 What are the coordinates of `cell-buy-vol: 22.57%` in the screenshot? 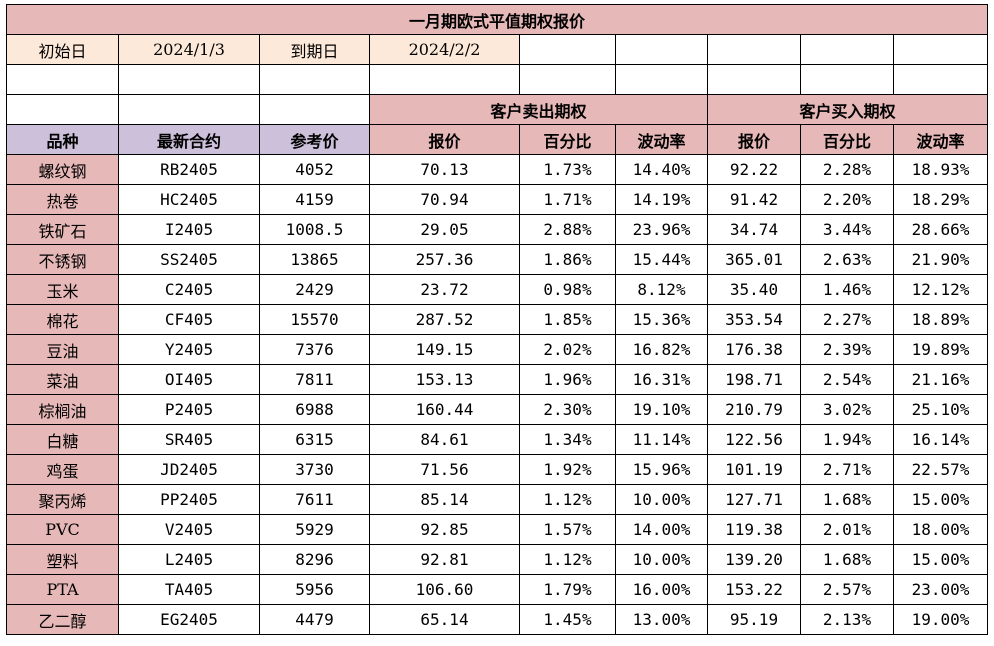 It's located at (940, 469).